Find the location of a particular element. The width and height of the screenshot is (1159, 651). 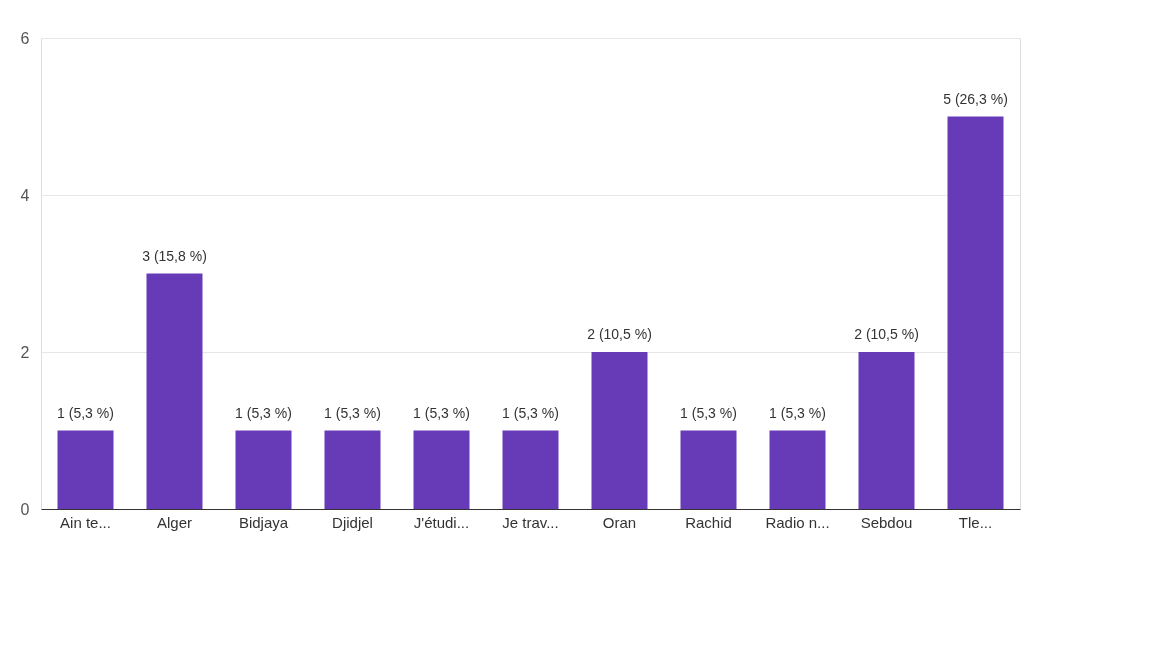

x-tick-label: Rachid is located at coordinates (708, 522).